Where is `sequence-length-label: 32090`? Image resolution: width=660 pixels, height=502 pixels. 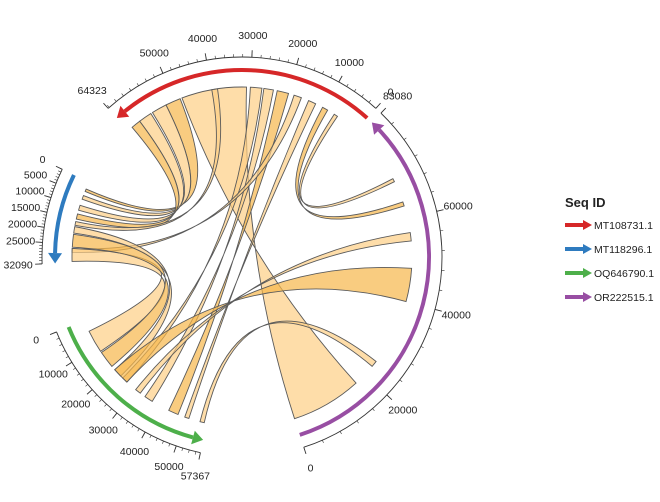
sequence-length-label: 32090 is located at coordinates (17, 265).